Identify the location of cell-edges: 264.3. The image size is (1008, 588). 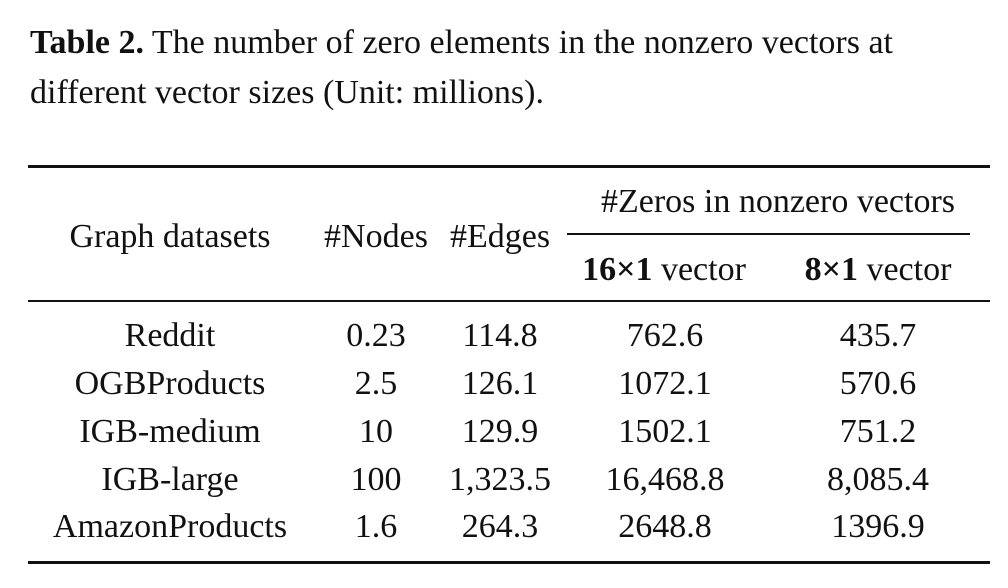
(500, 526).